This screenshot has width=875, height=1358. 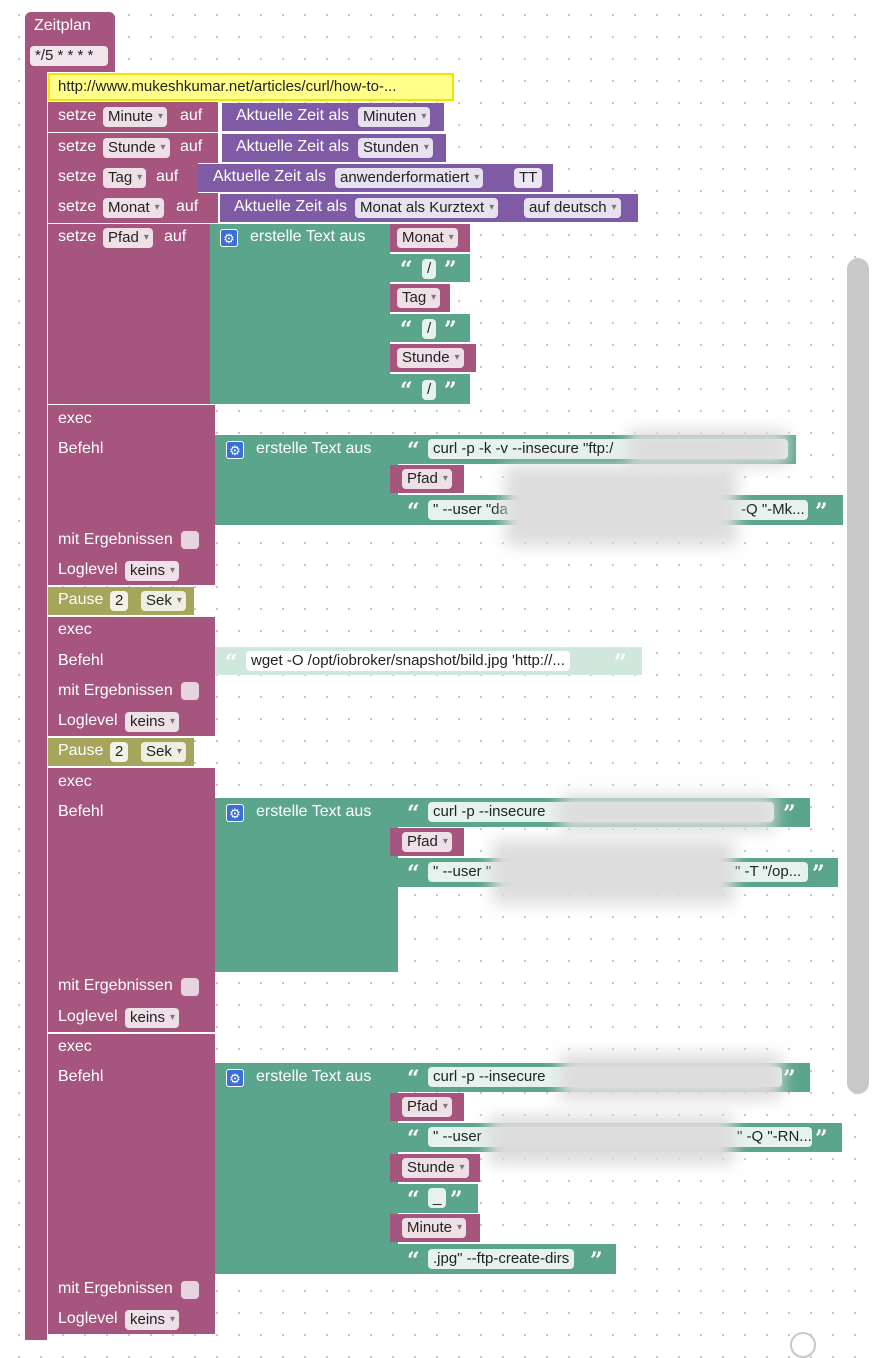 What do you see at coordinates (306, 1168) in the screenshot?
I see `text-join-block-exec4` at bounding box center [306, 1168].